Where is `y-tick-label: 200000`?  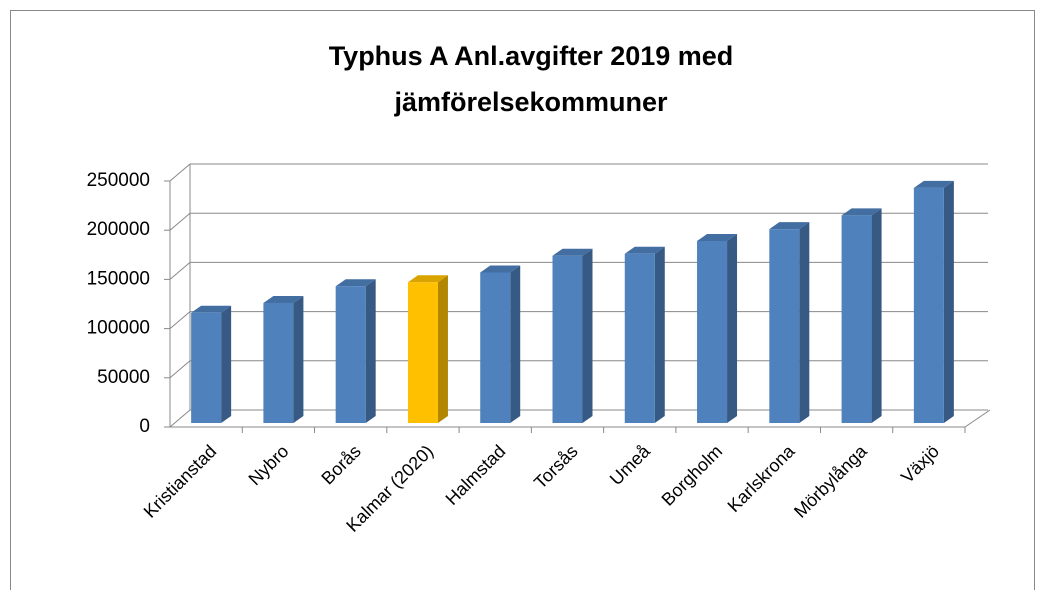 y-tick-label: 200000 is located at coordinates (118, 229).